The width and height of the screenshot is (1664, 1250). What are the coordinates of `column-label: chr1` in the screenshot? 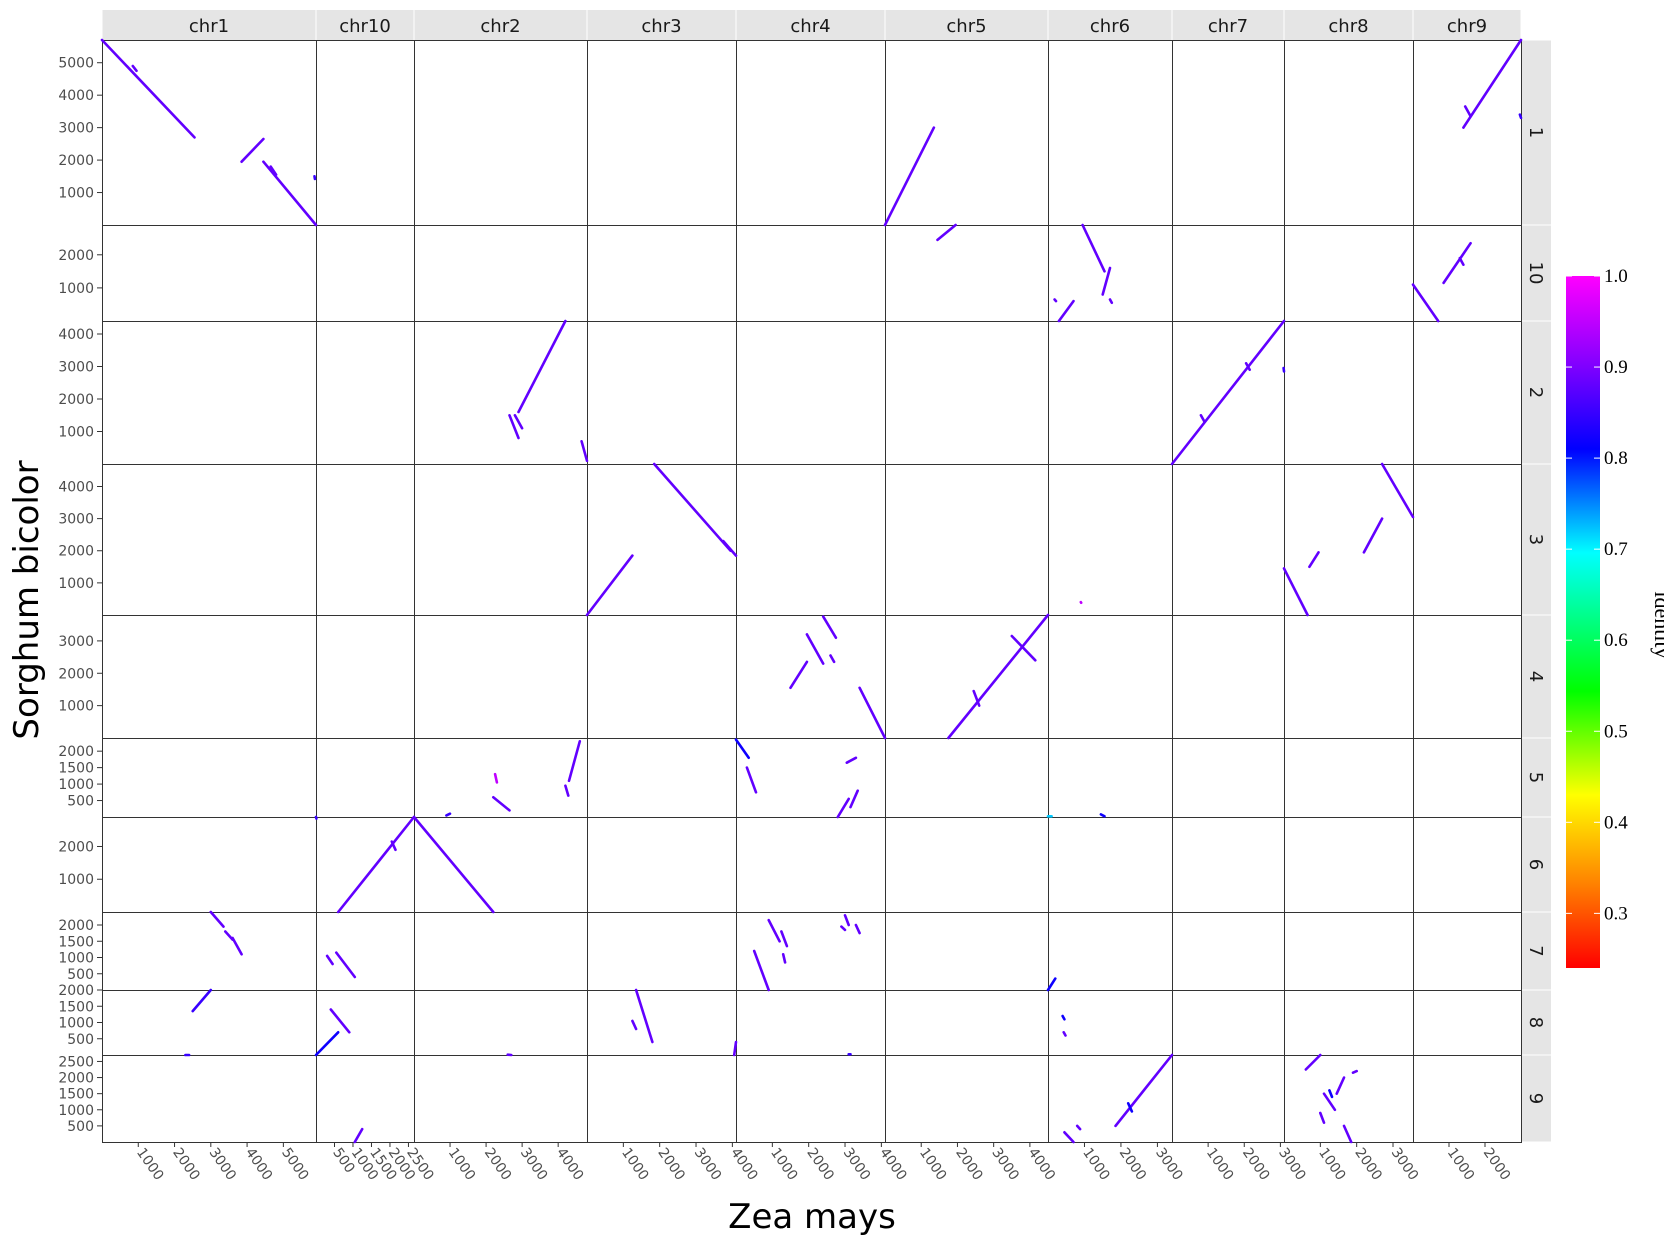 It's located at (209, 26).